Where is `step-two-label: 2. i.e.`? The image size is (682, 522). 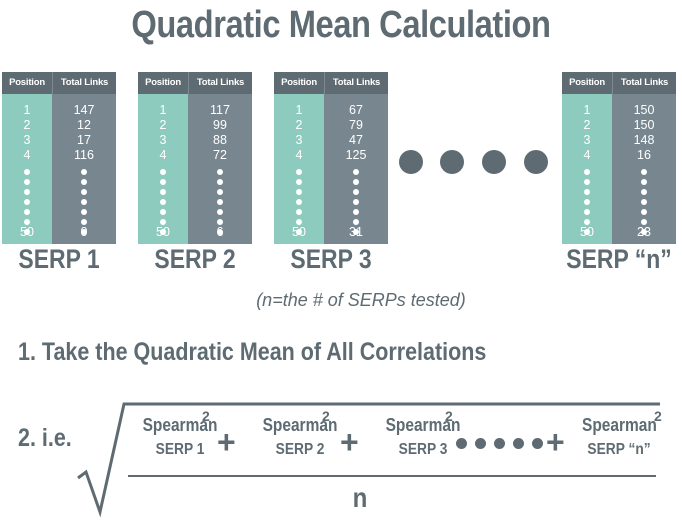 step-two-label: 2. i.e. is located at coordinates (45, 438).